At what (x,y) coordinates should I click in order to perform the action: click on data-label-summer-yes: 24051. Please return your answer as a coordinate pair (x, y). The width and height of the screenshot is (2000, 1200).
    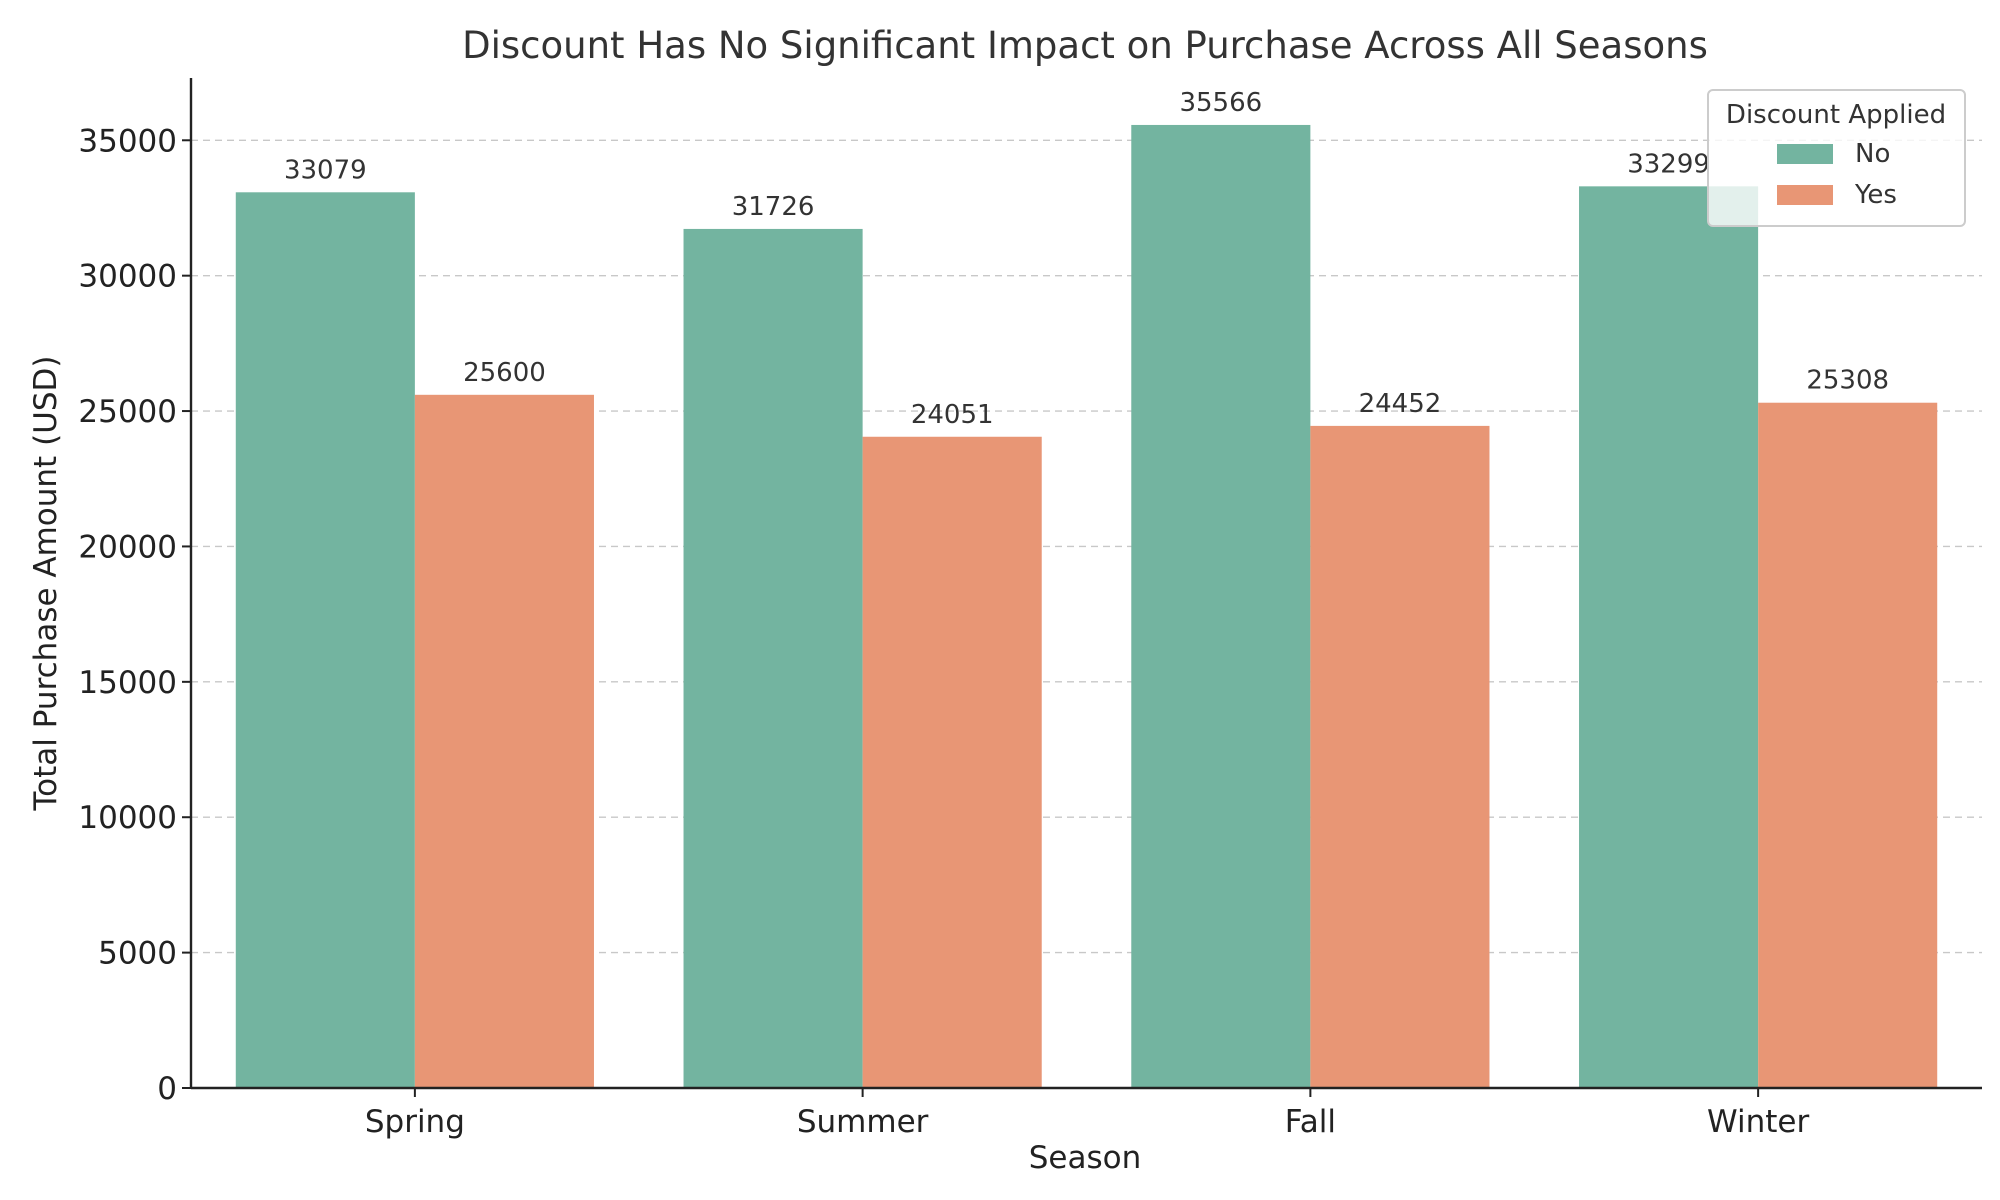
    Looking at the image, I should click on (952, 415).